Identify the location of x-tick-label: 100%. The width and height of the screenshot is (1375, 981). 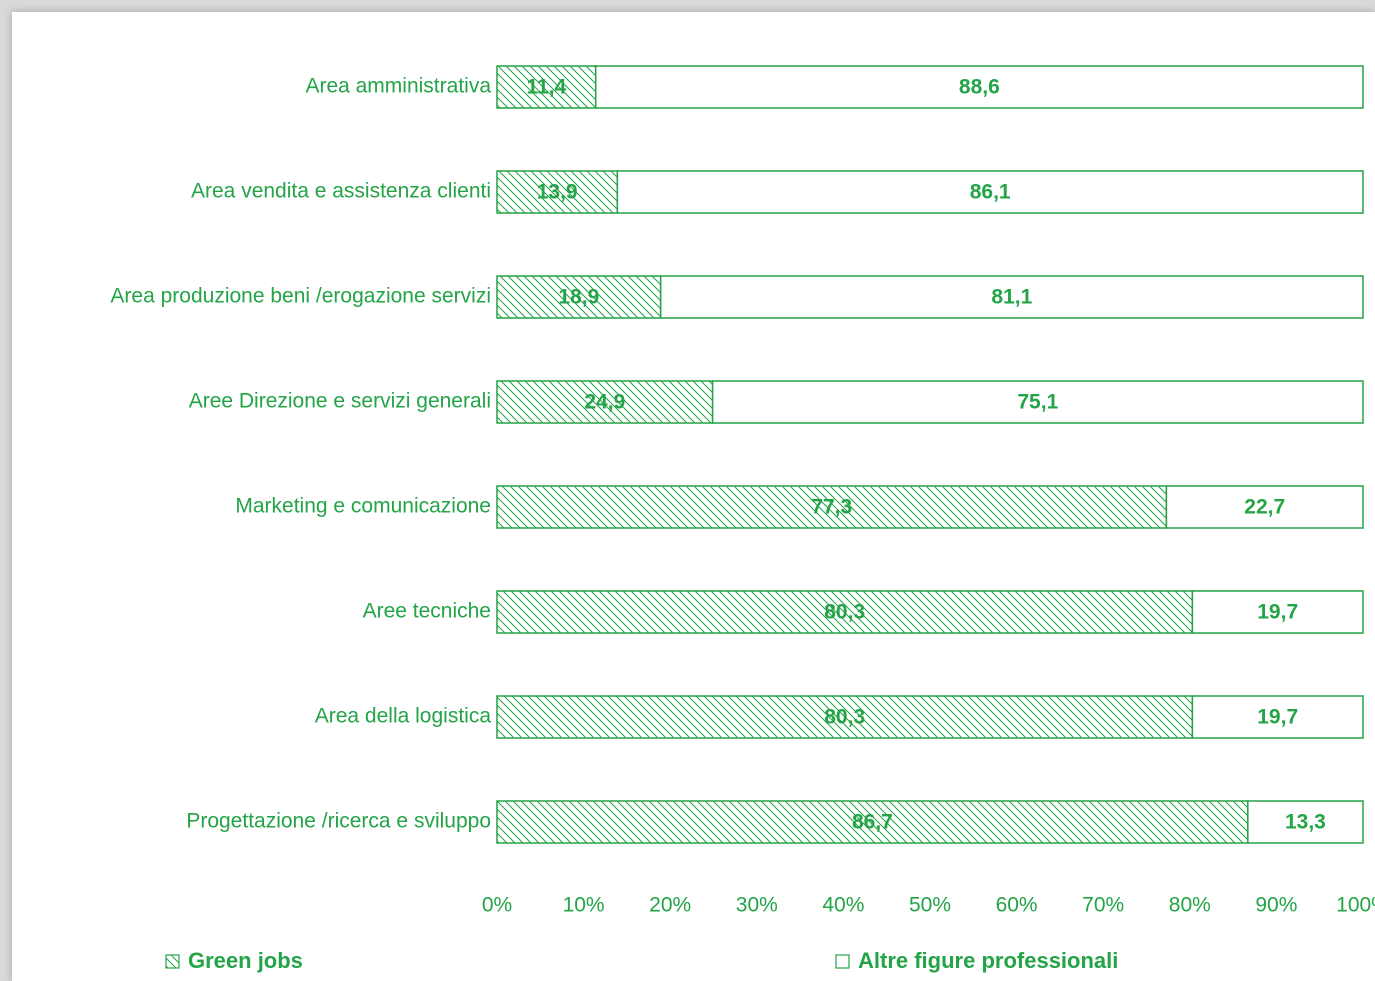
(1355, 905).